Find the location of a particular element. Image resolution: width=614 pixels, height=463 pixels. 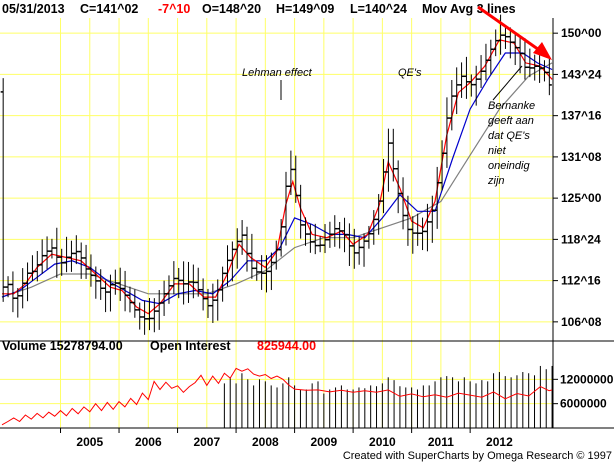

price-tick-label: 150^00 is located at coordinates (581, 33).